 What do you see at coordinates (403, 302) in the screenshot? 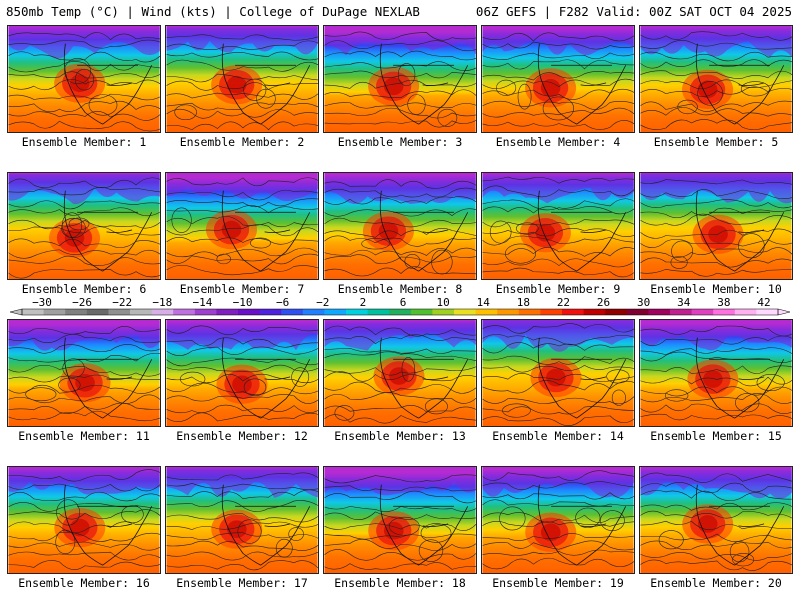
I see `colorbar-tick-label: 6` at bounding box center [403, 302].